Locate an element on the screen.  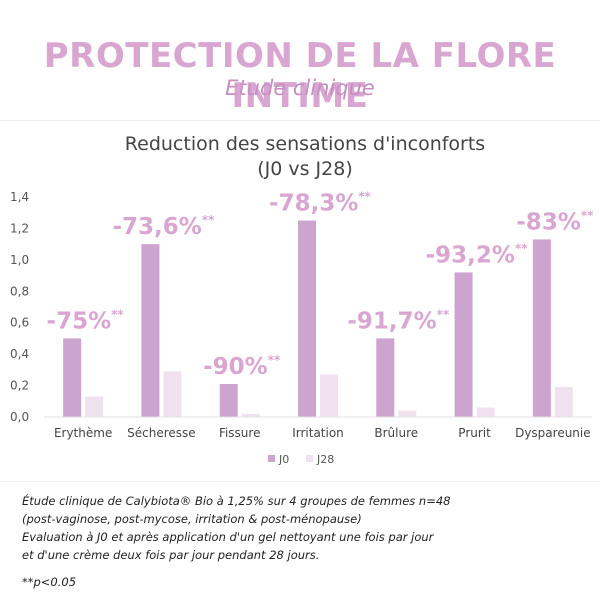
y-tick-label: 0,6 is located at coordinates (19, 323).